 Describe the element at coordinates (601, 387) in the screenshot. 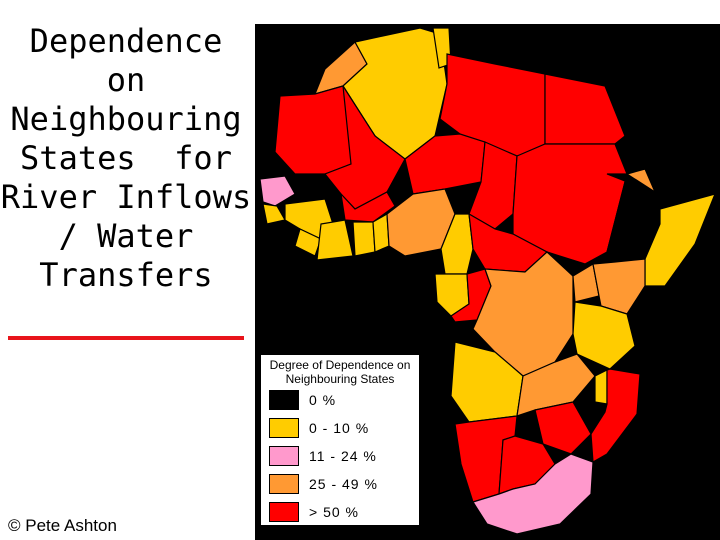

I see `region-malawi` at that location.